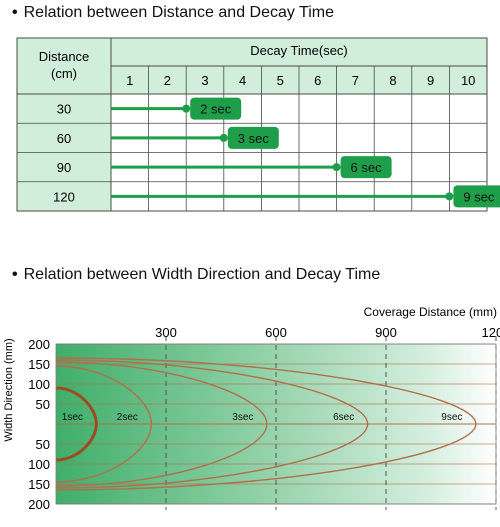 This screenshot has height=527, width=500. I want to click on time-column-header: 4, so click(242, 80).